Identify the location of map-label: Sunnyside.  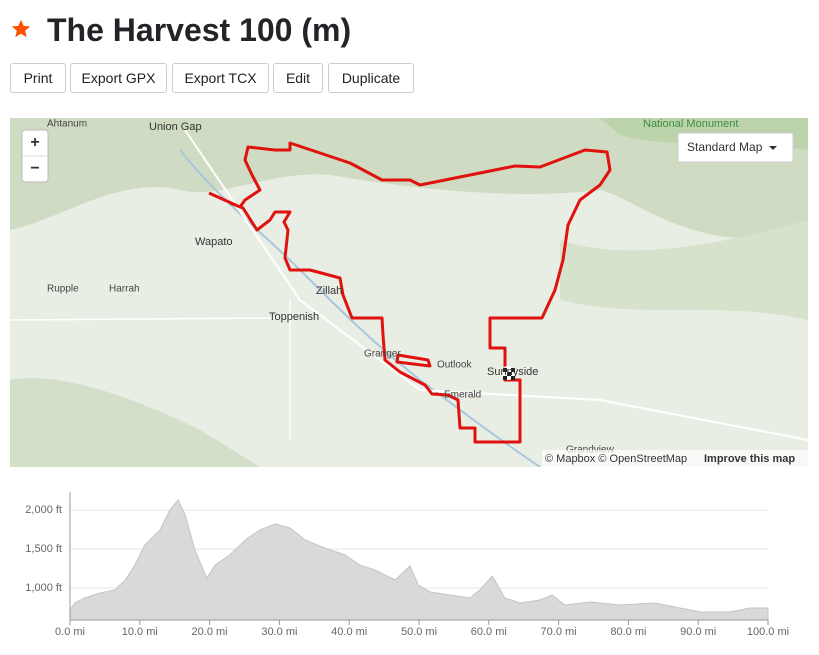
(512, 372).